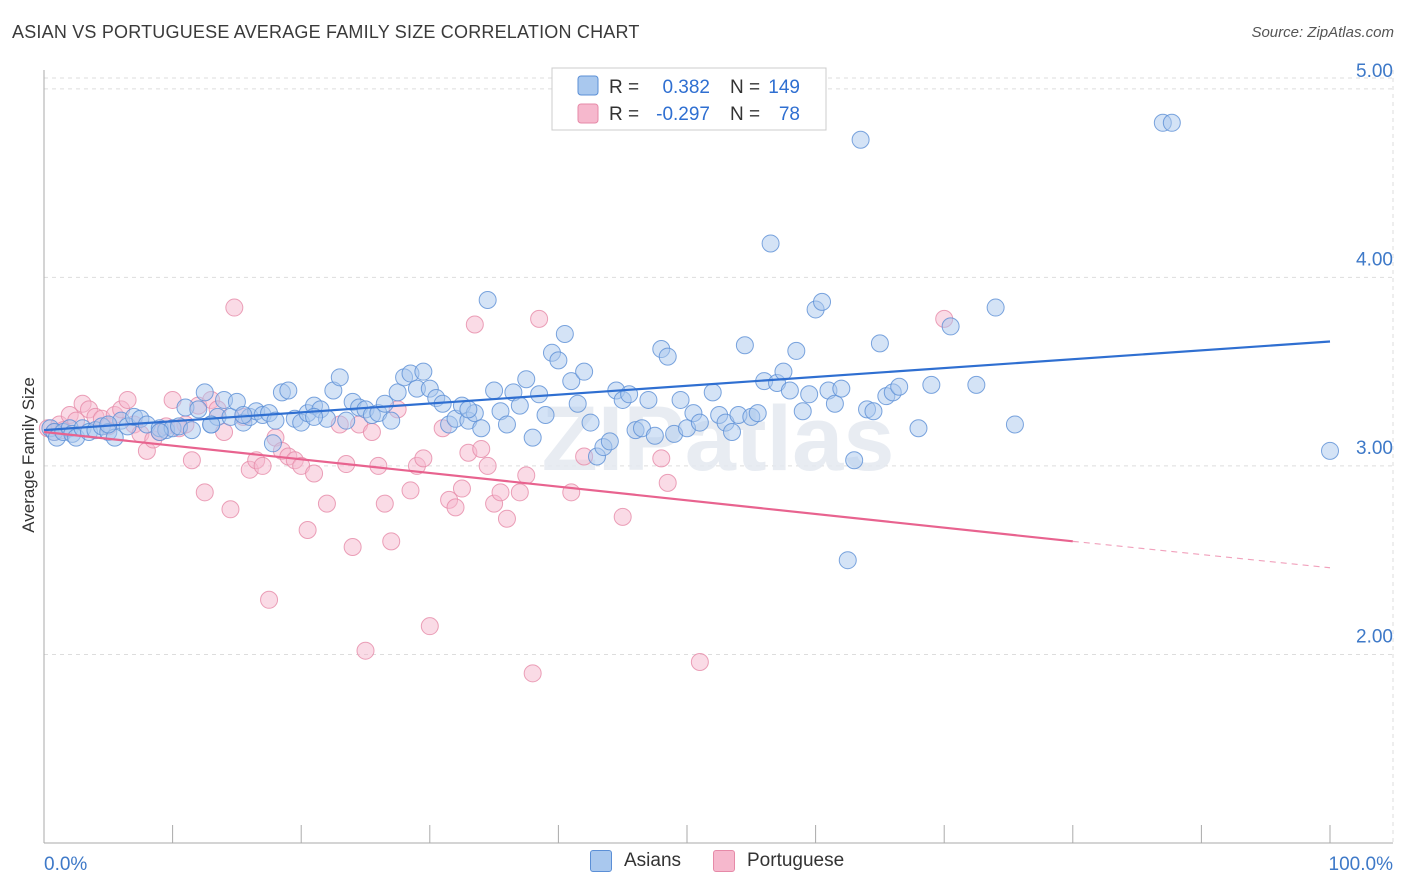 This screenshot has height=892, width=1406. What do you see at coordinates (1374, 71) in the screenshot?
I see `y-tick-label: 5.00` at bounding box center [1374, 71].